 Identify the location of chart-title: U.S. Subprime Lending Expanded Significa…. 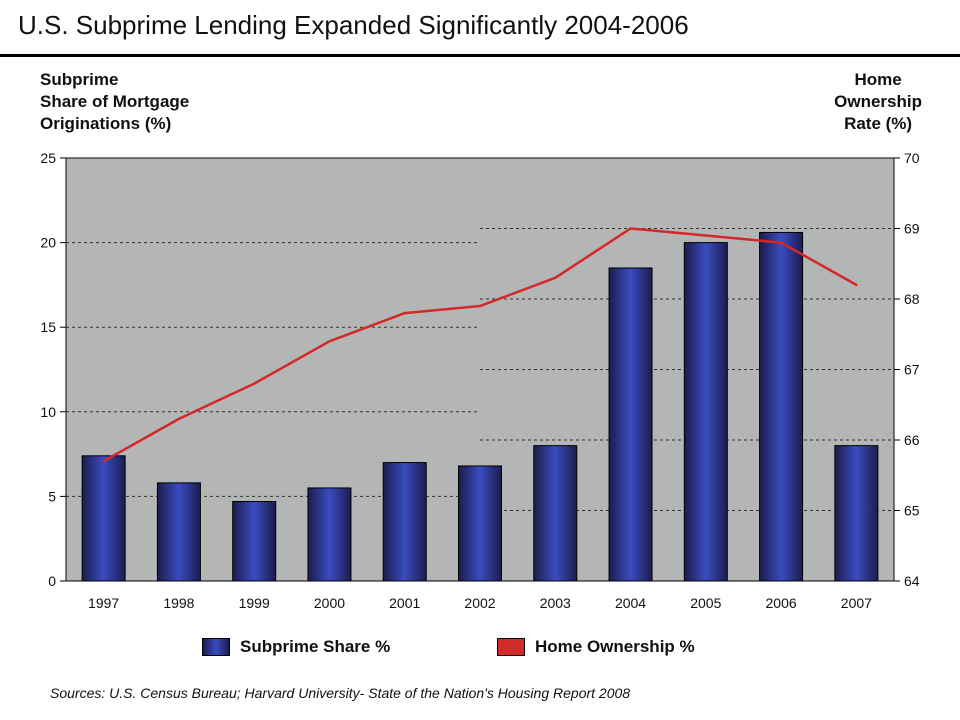
(353, 25).